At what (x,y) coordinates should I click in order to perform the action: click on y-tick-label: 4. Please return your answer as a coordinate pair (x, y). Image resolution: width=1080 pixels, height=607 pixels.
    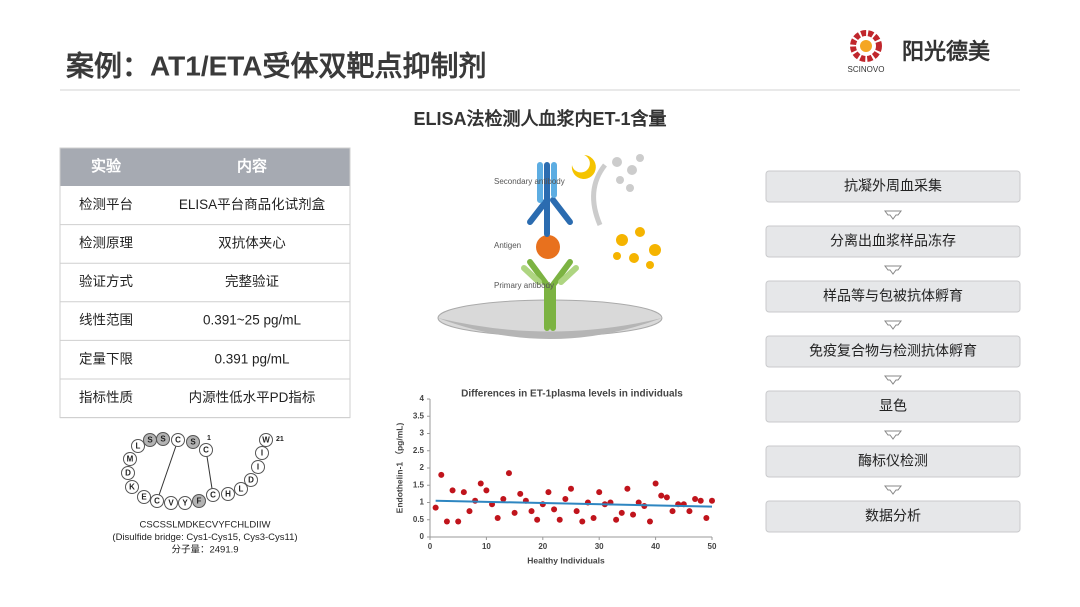
    Looking at the image, I should click on (422, 398).